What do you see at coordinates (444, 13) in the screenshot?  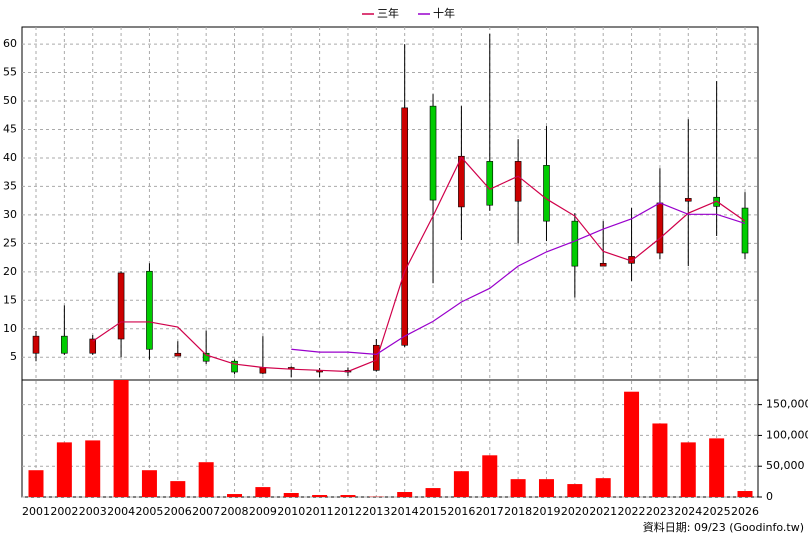 I see `legend-label: 十年` at bounding box center [444, 13].